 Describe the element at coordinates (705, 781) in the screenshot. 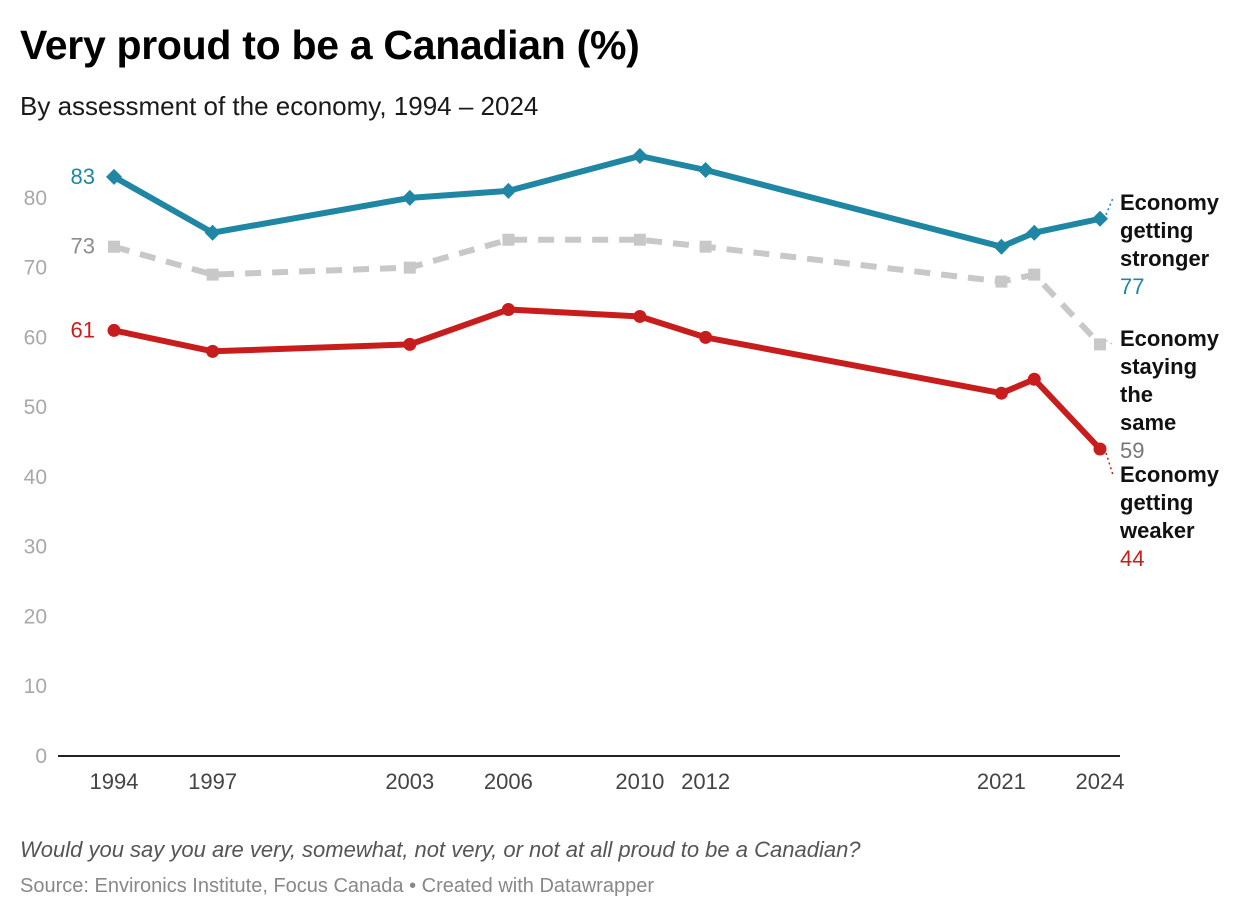

I see `x-tick-label: 2012` at that location.